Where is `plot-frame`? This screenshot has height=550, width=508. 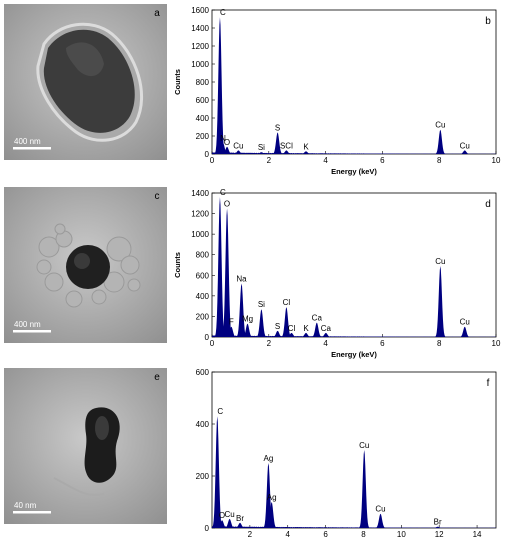
plot-frame is located at coordinates (354, 265).